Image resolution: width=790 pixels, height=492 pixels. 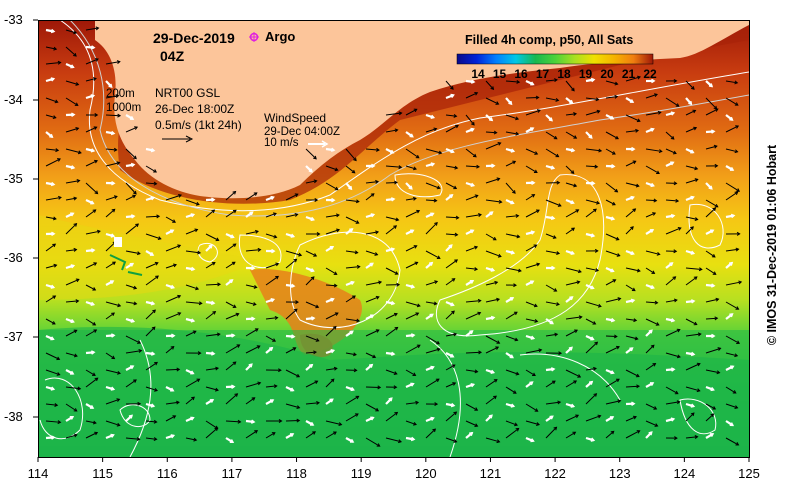 What do you see at coordinates (585, 74) in the screenshot?
I see `colorbar-tick-label: 19` at bounding box center [585, 74].